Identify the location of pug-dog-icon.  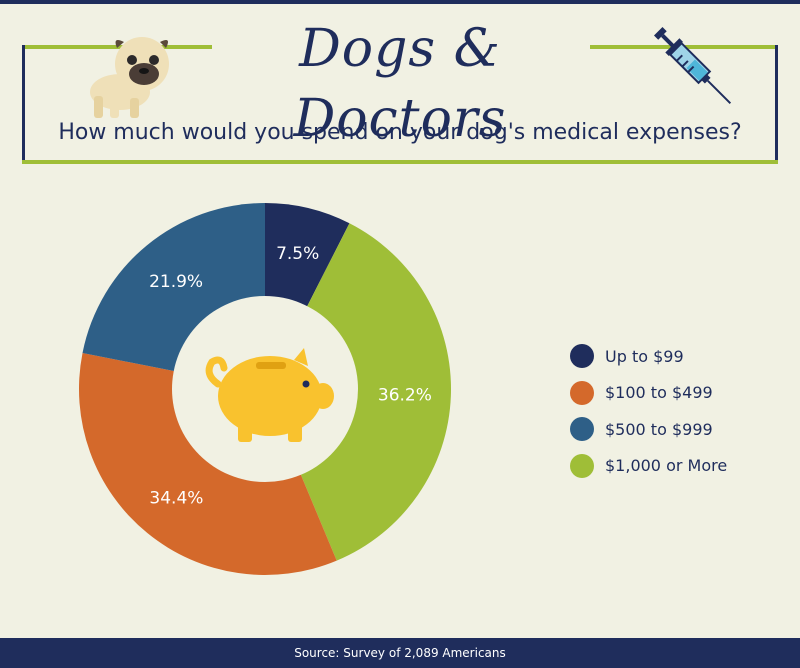
(129, 77).